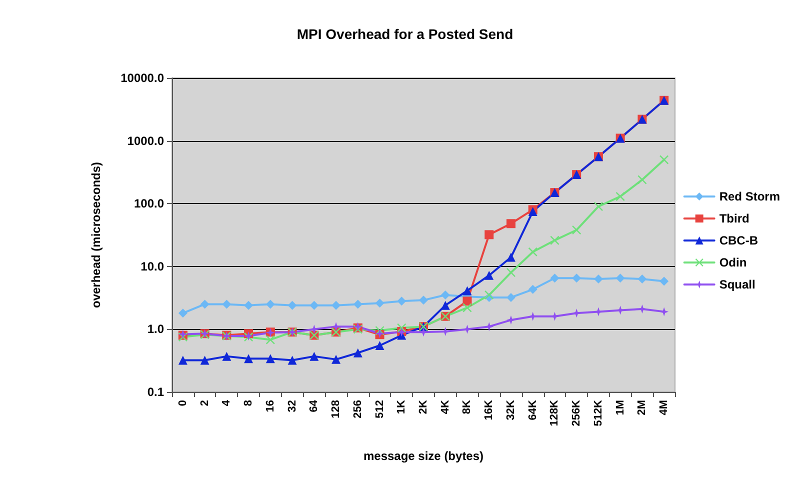 This screenshot has width=789, height=481. I want to click on x-tick-label: 2M, so click(642, 408).